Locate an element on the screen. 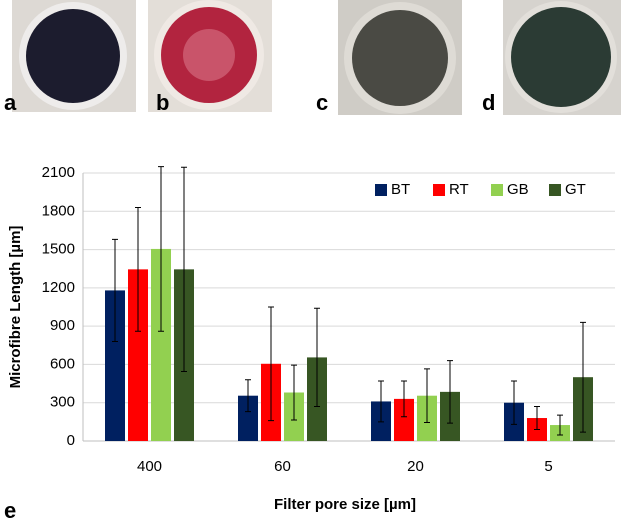 The width and height of the screenshot is (621, 521). panel-label: d is located at coordinates (488, 102).